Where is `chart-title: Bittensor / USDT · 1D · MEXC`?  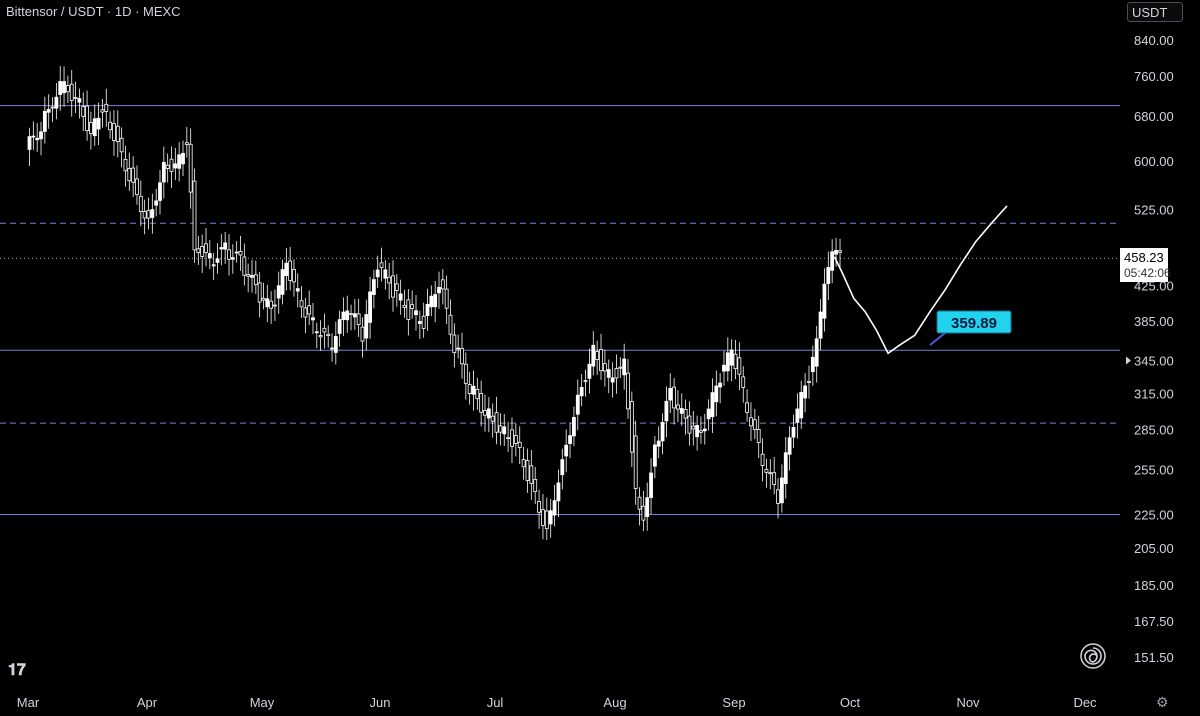 chart-title: Bittensor / USDT · 1D · MEXC is located at coordinates (93, 11).